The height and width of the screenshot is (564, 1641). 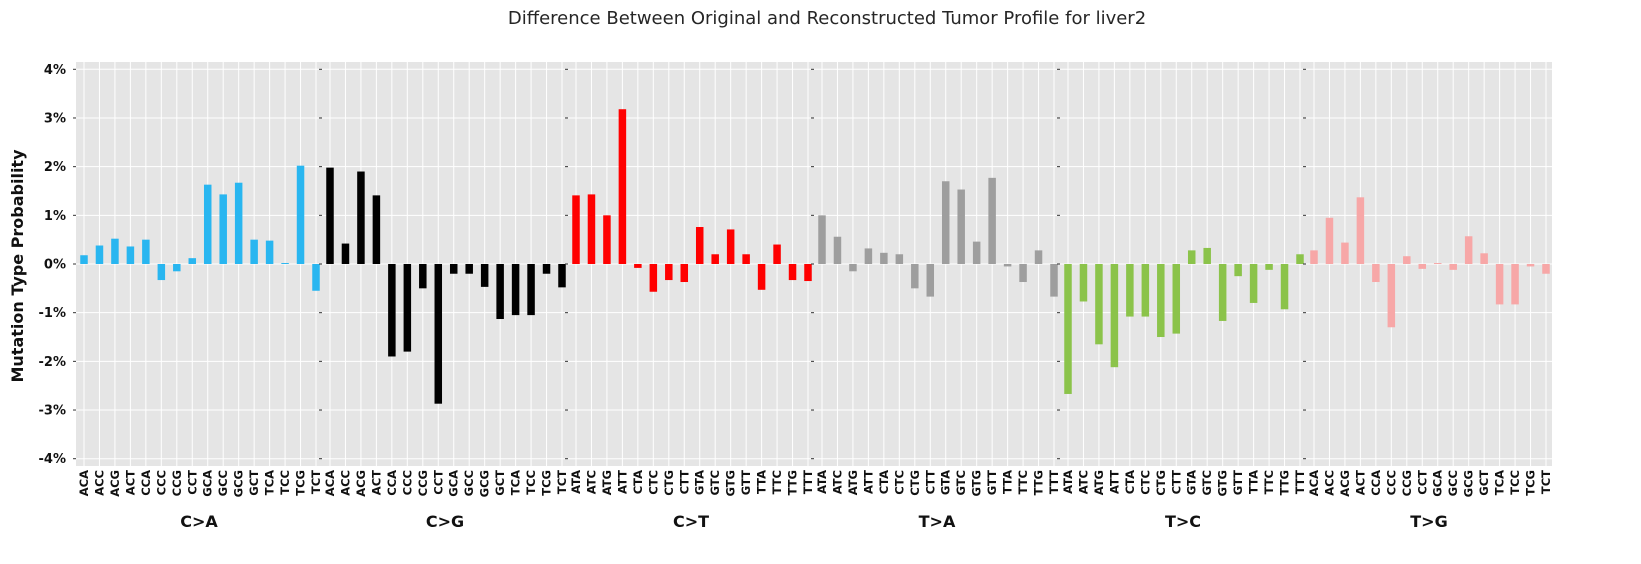 What do you see at coordinates (1360, 482) in the screenshot?
I see `x-tick-label: ACT` at bounding box center [1360, 482].